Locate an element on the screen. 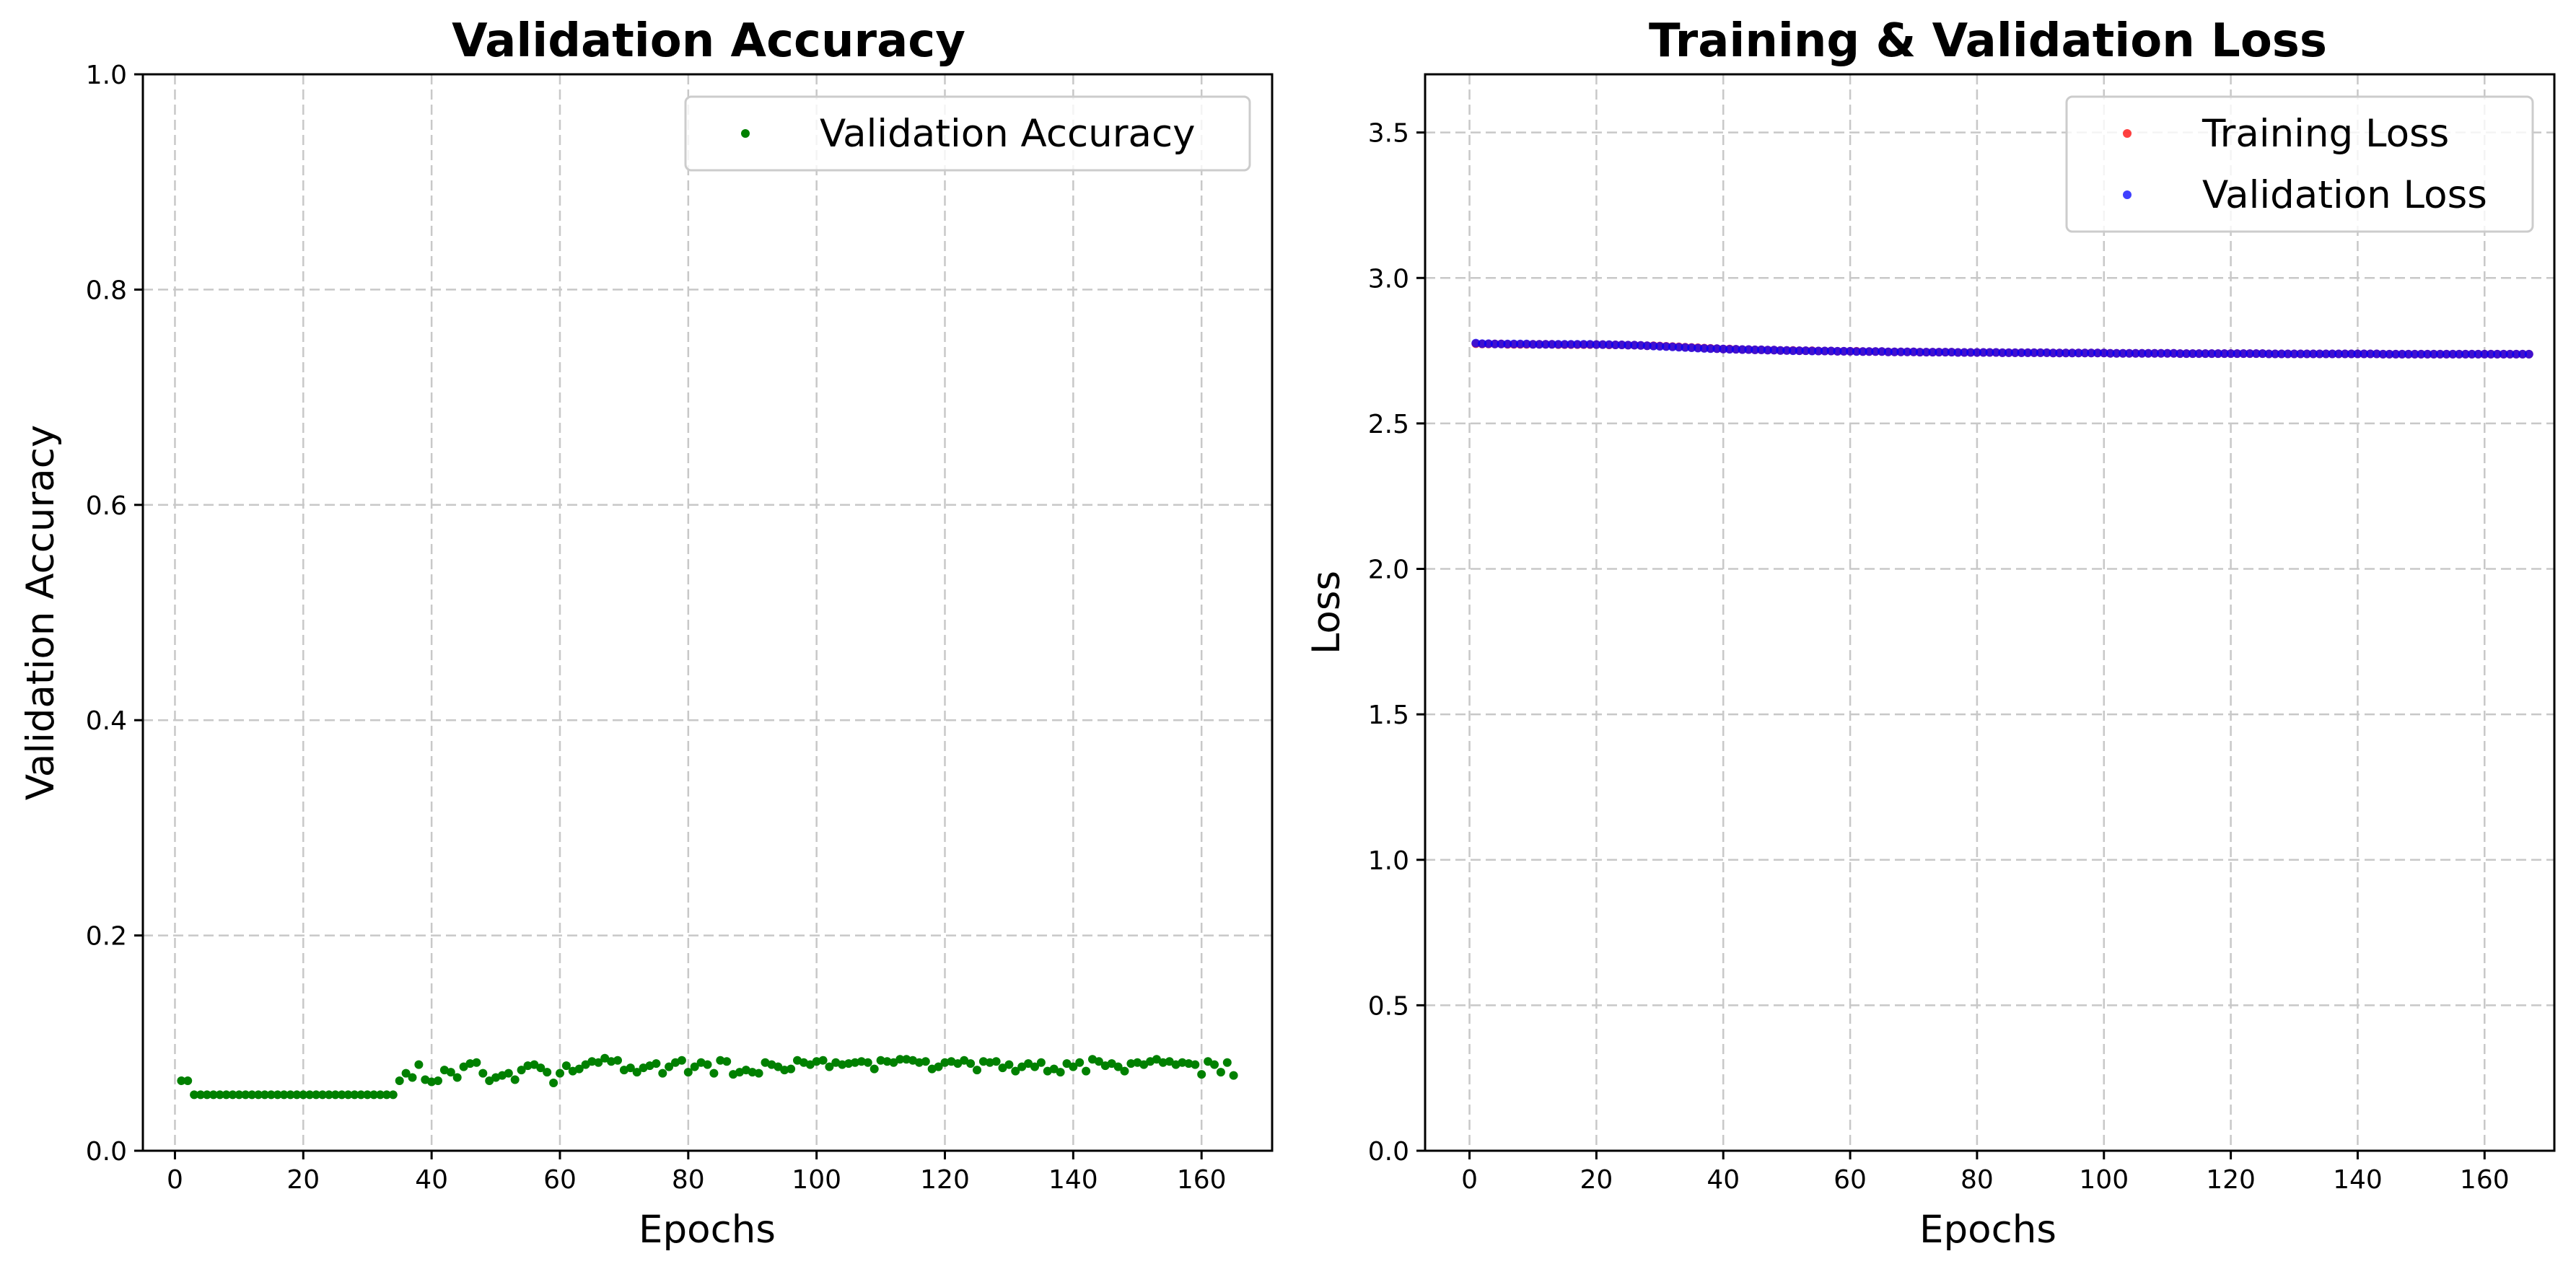  accuracy-x-tick-label: 120 is located at coordinates (945, 1180).